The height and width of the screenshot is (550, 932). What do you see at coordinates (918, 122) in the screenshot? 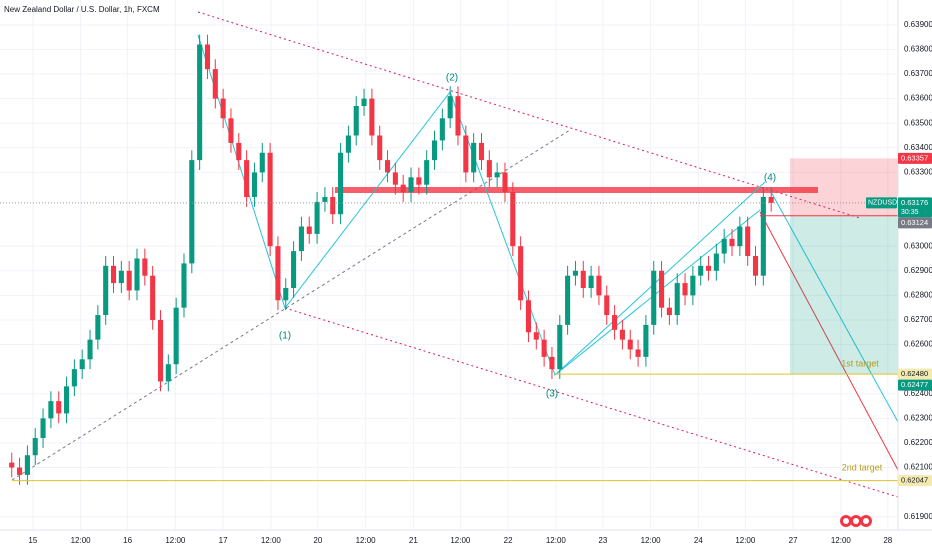
I see `y-tick-label: 0.63500` at bounding box center [918, 122].